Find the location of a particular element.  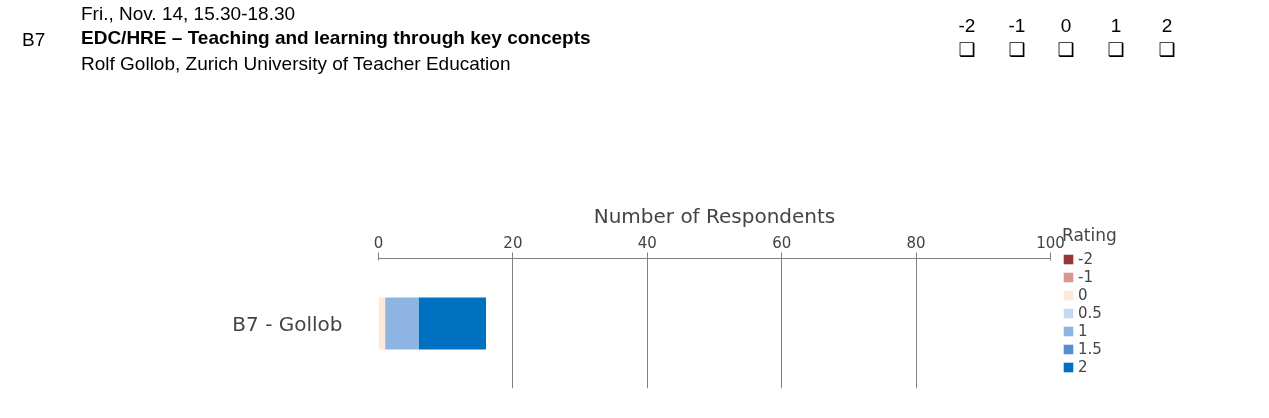

y-tick-label: B7 - Gollob is located at coordinates (287, 323).